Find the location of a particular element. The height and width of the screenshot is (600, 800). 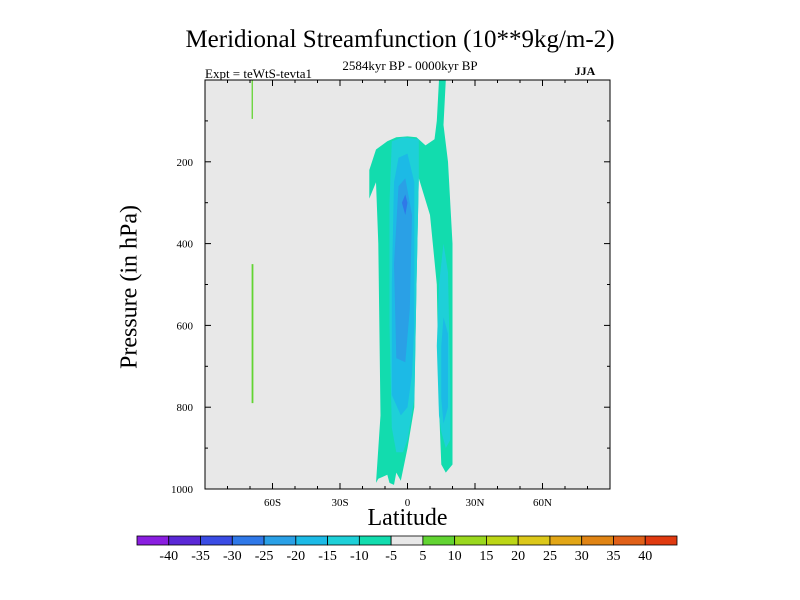

y-tick-label: 800 is located at coordinates (185, 408).